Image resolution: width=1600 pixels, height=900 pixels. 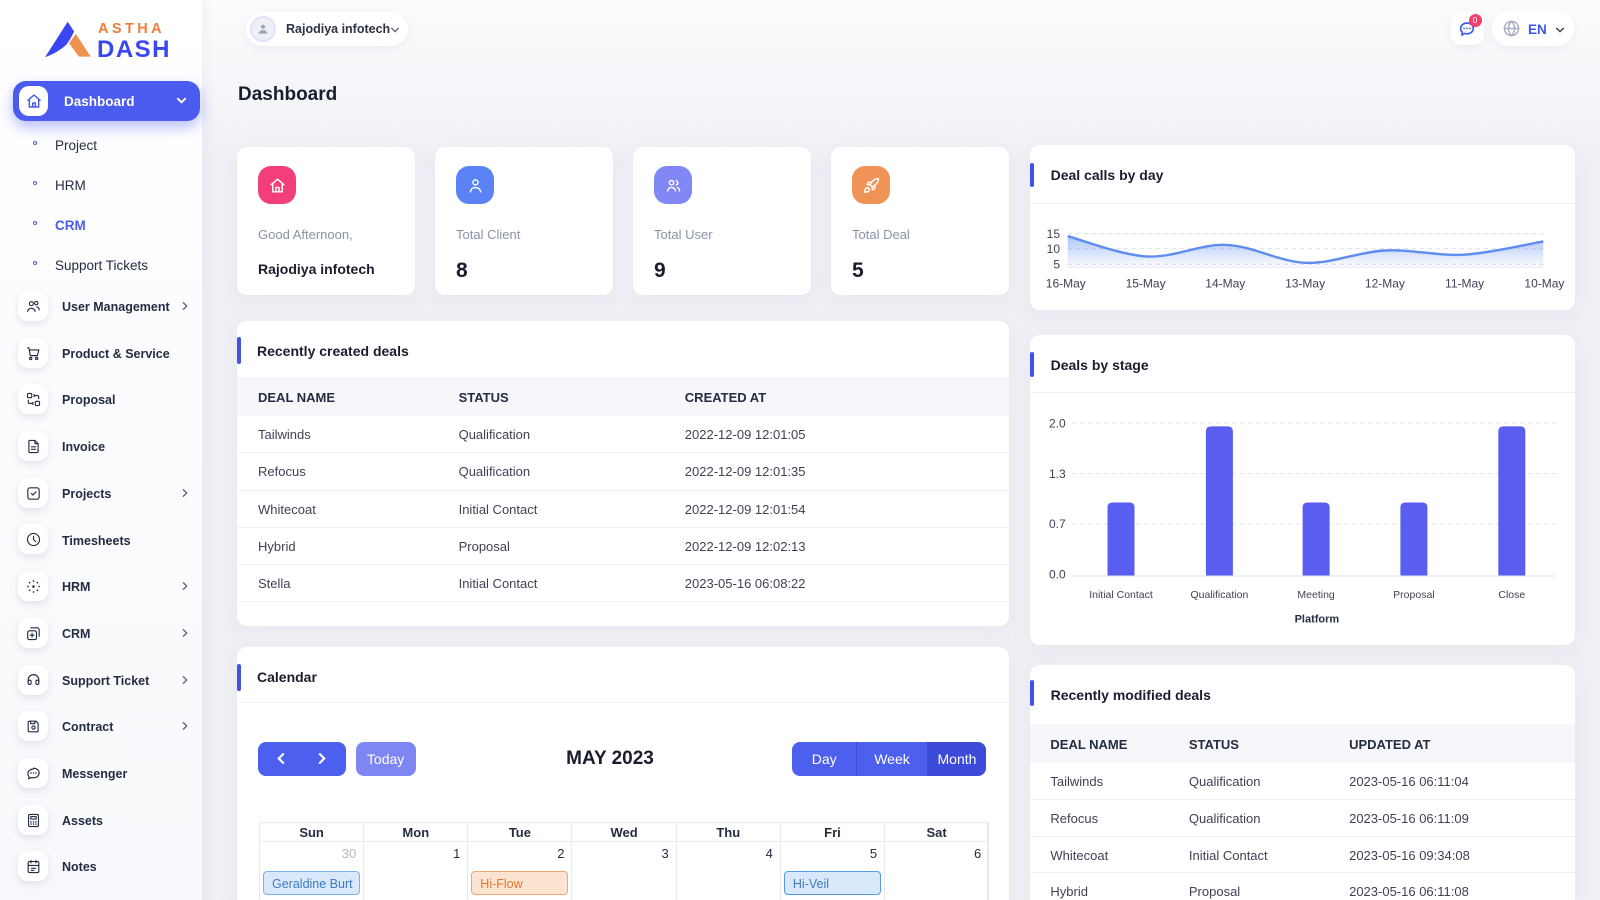 What do you see at coordinates (1464, 284) in the screenshot?
I see `svg-text: 11-May` at bounding box center [1464, 284].